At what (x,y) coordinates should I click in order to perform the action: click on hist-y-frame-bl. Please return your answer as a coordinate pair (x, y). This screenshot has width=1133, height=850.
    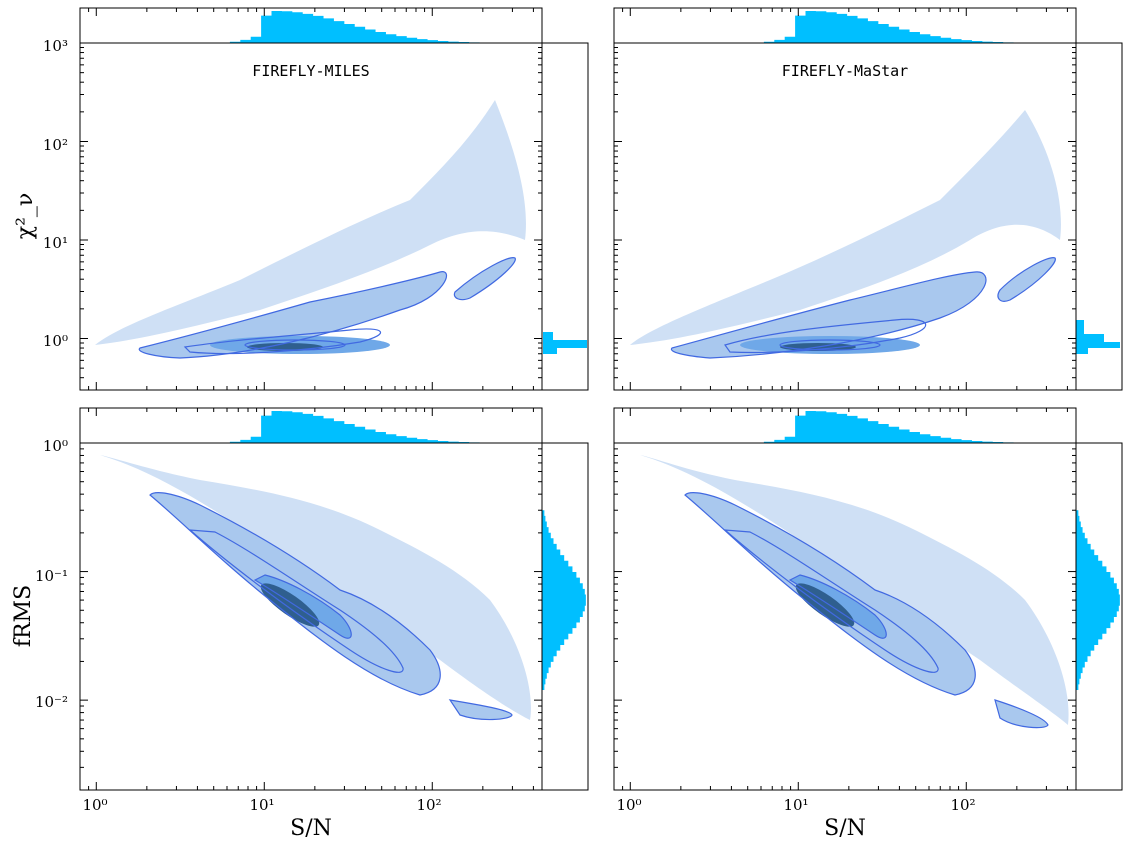
    Looking at the image, I should click on (565, 616).